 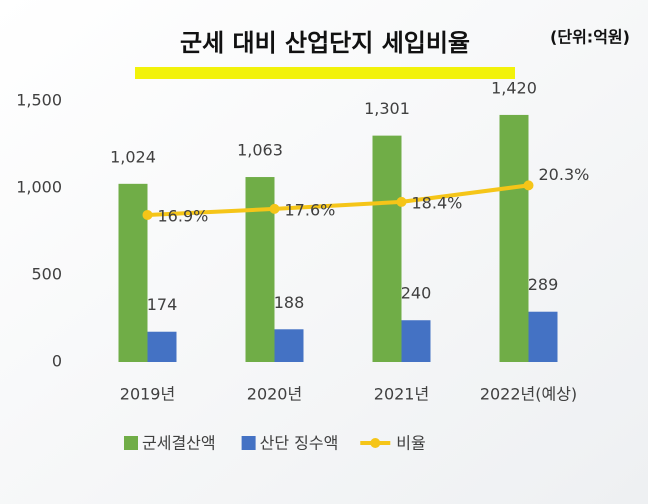 I want to click on x-tick-label: 2020년, so click(x=274, y=394).